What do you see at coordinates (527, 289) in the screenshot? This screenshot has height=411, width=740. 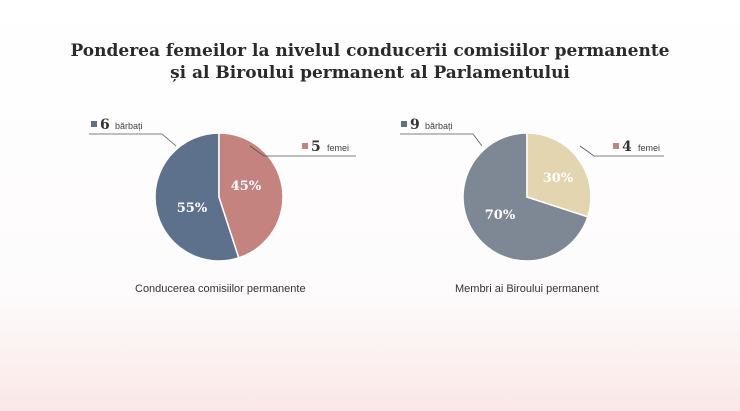 I see `pie-2-caption: Membri ai Biroului permanent` at bounding box center [527, 289].